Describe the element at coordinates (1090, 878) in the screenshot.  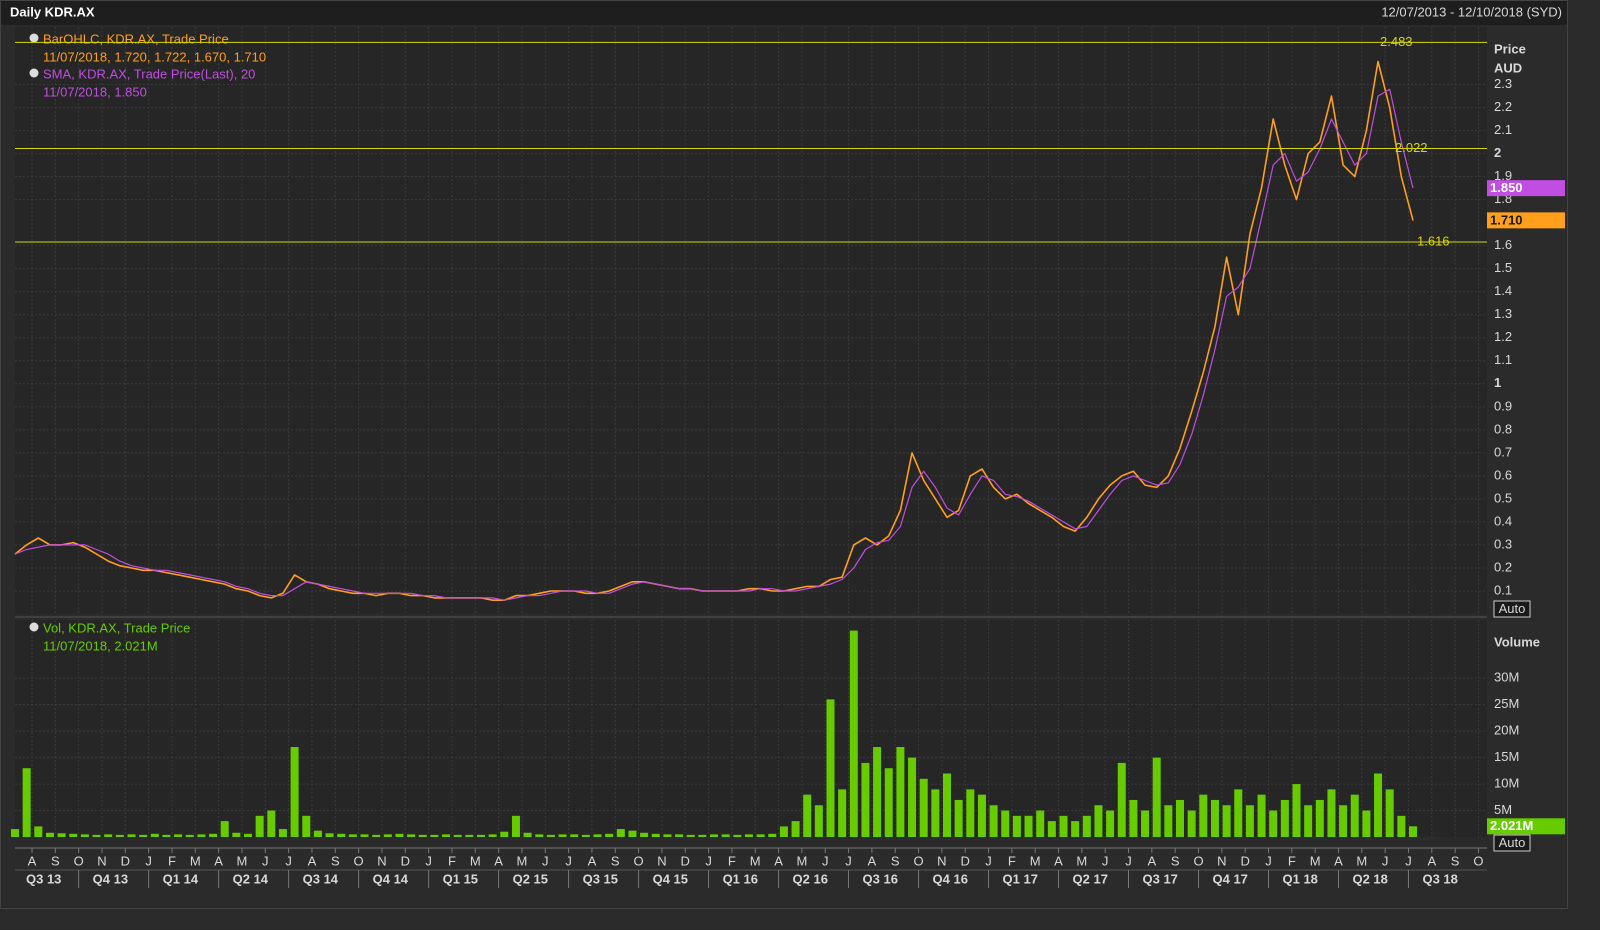
I see `quarter-label: Q2 17` at that location.